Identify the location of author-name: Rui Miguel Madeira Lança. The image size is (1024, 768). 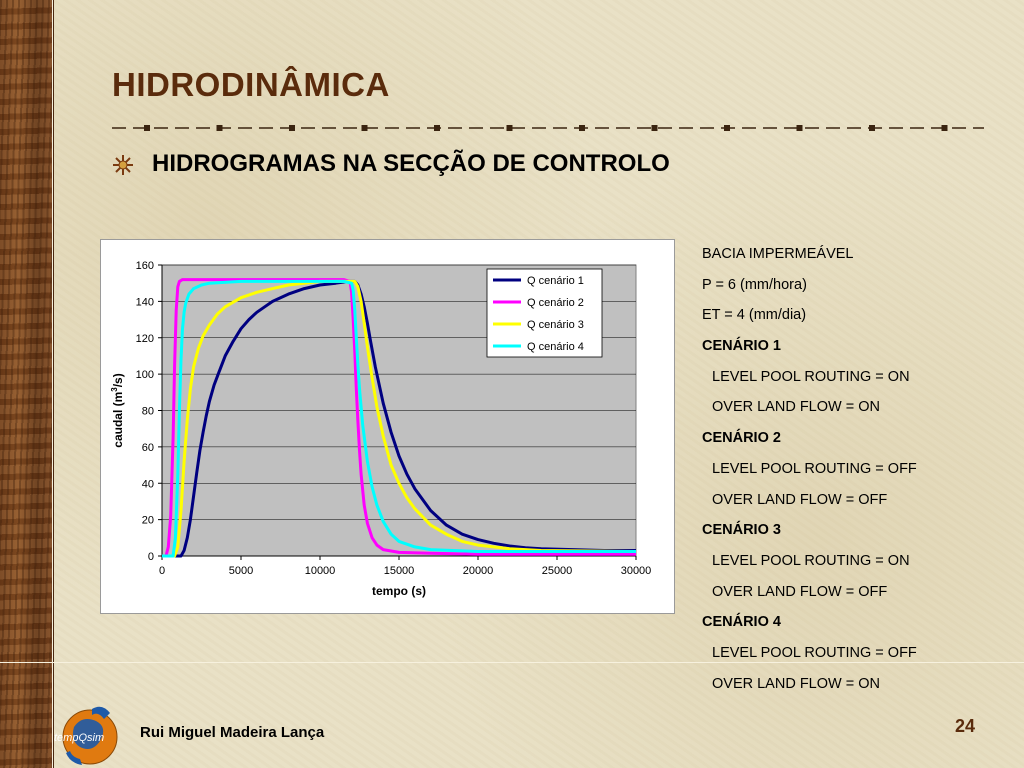
(232, 732).